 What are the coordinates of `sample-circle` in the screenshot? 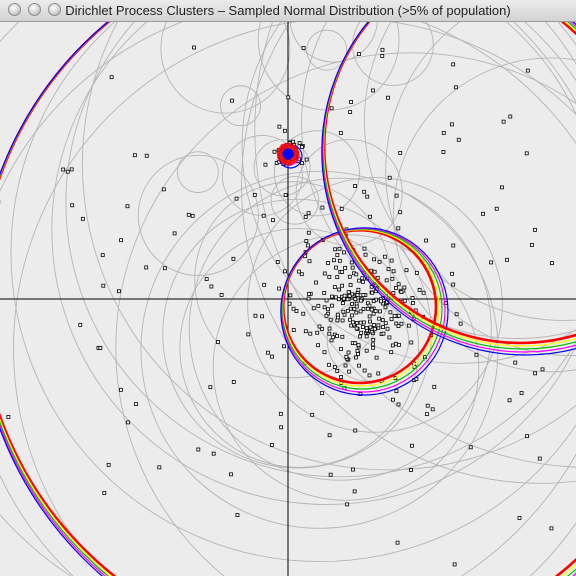 It's located at (327, 50).